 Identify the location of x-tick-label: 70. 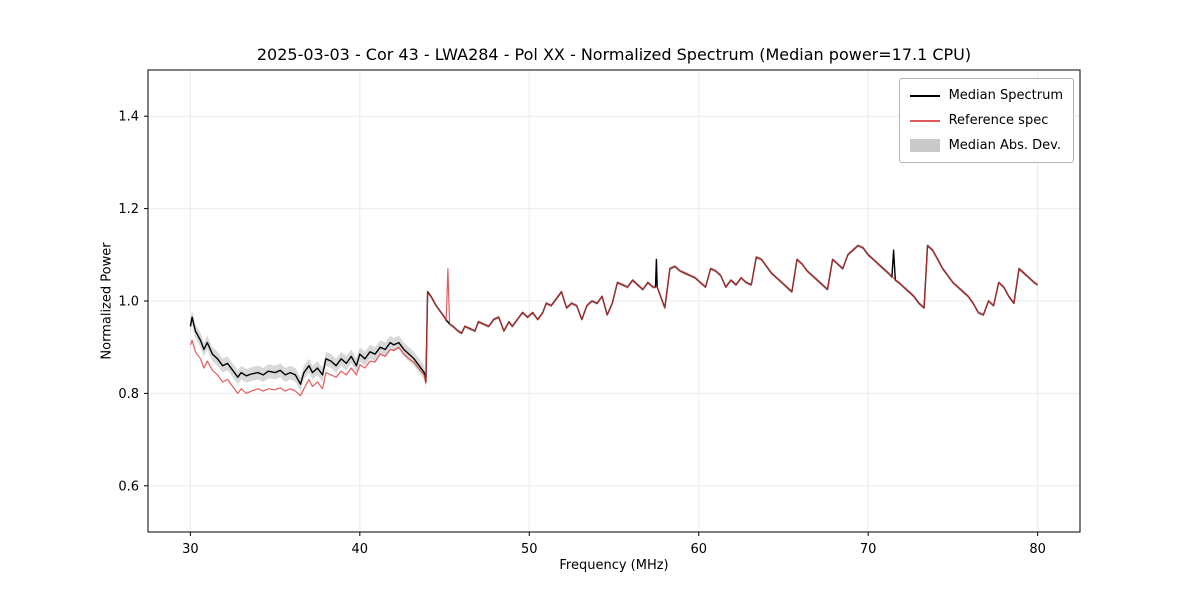
(868, 549).